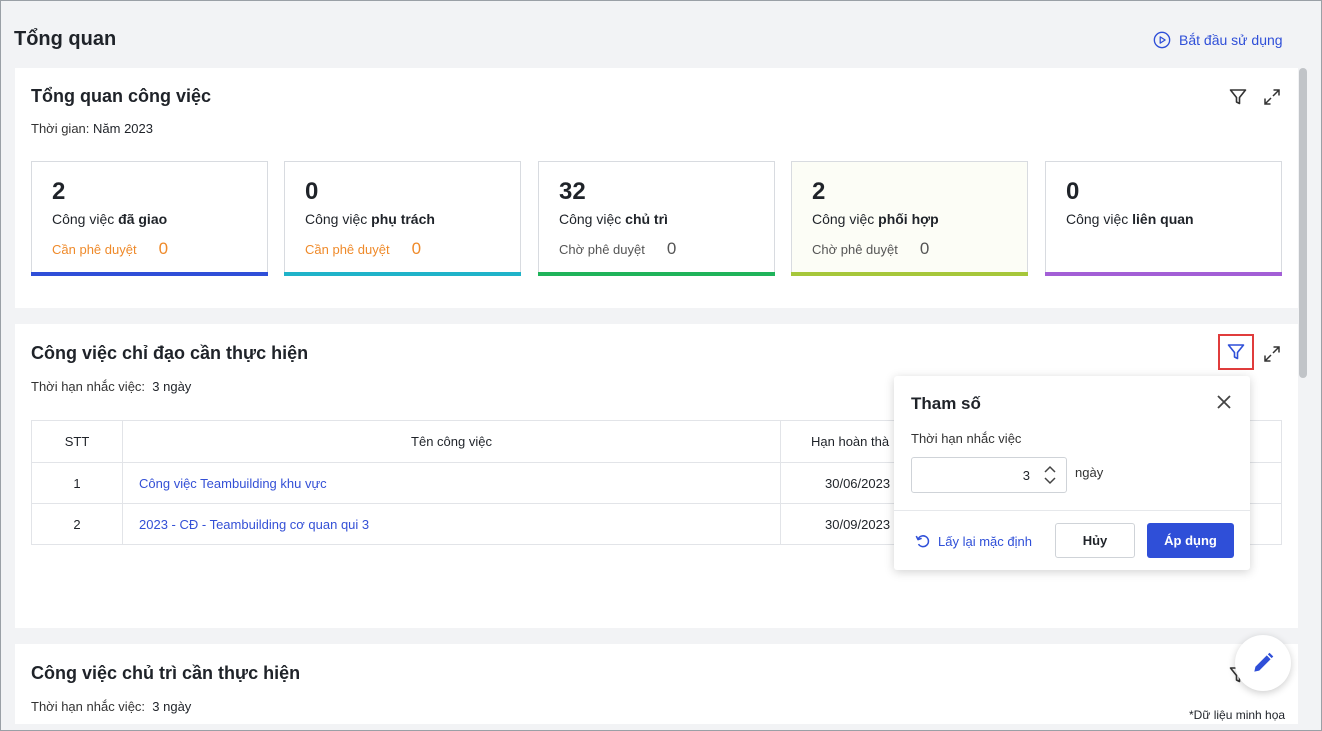 The width and height of the screenshot is (1322, 731). What do you see at coordinates (661, 34) in the screenshot?
I see `top-bar: Tổng quan Bắt đầu sử dụng` at bounding box center [661, 34].